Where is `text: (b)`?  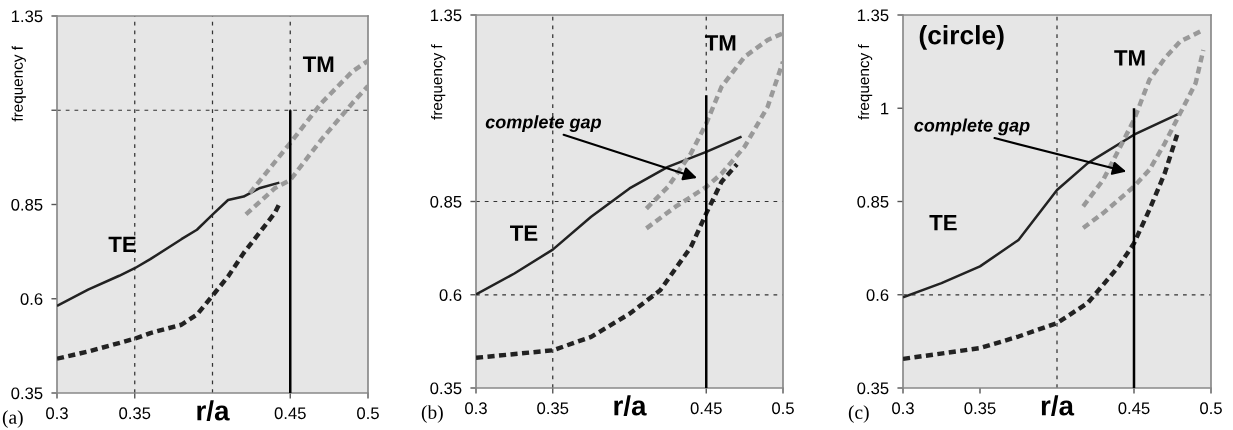 text: (b) is located at coordinates (432, 414).